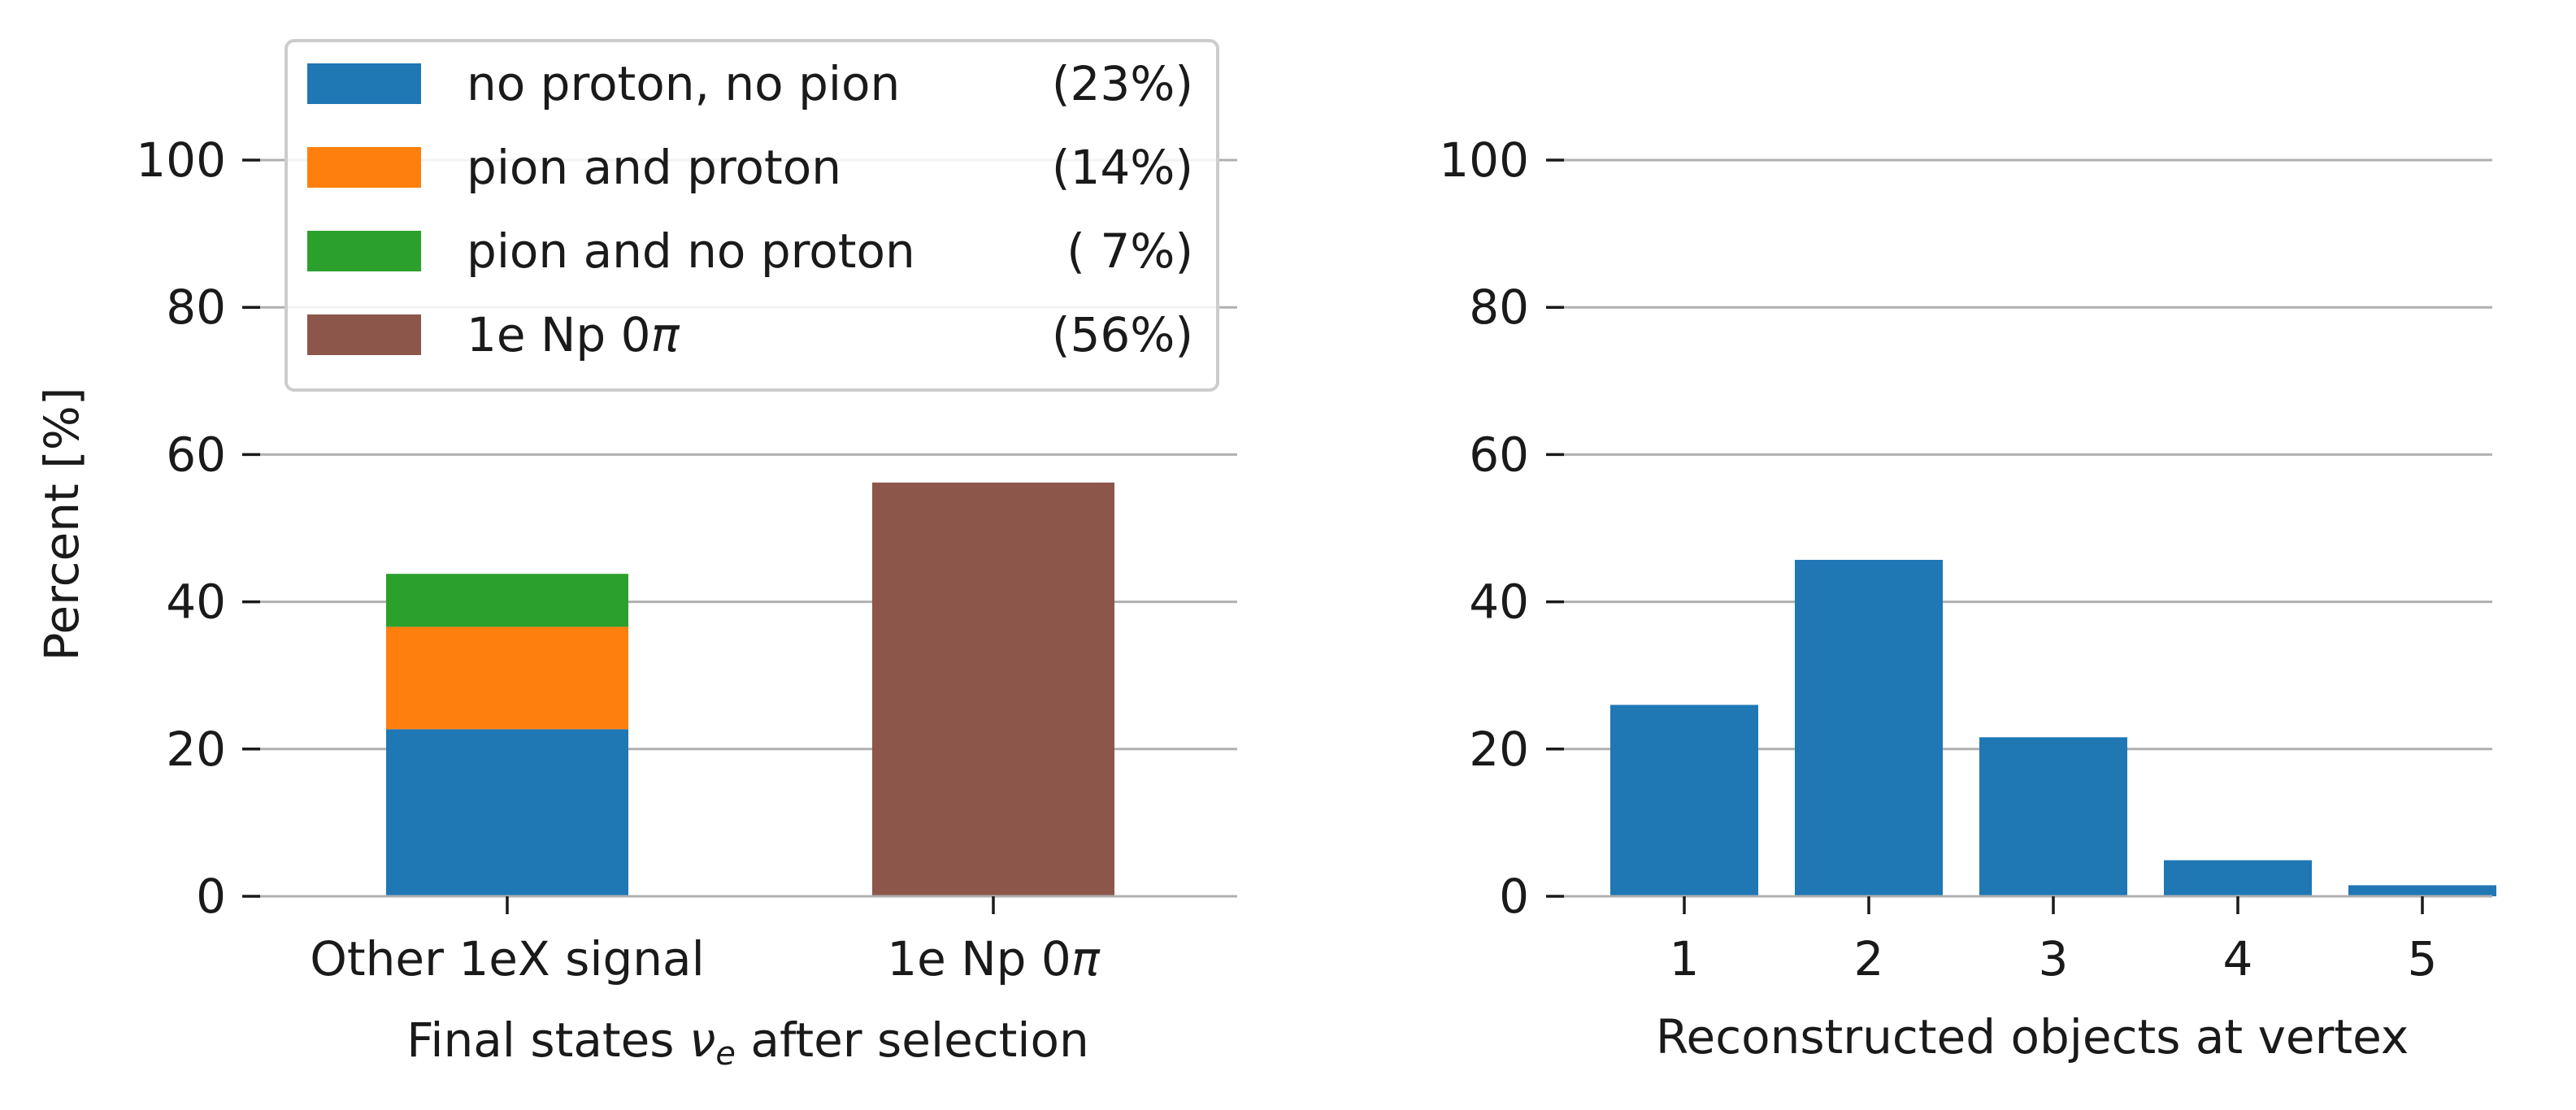 This screenshot has height=1110, width=2576. I want to click on left-x-axis-label: Final states νe after selection, so click(747, 1042).